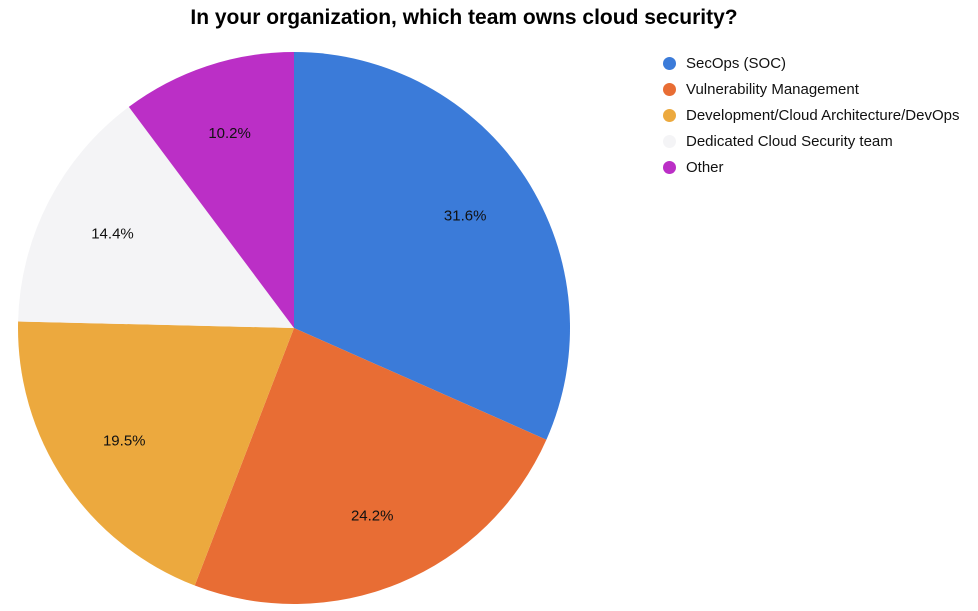 This screenshot has width=978, height=611. I want to click on slice-label-vulnerability-management: 24.2%, so click(372, 516).